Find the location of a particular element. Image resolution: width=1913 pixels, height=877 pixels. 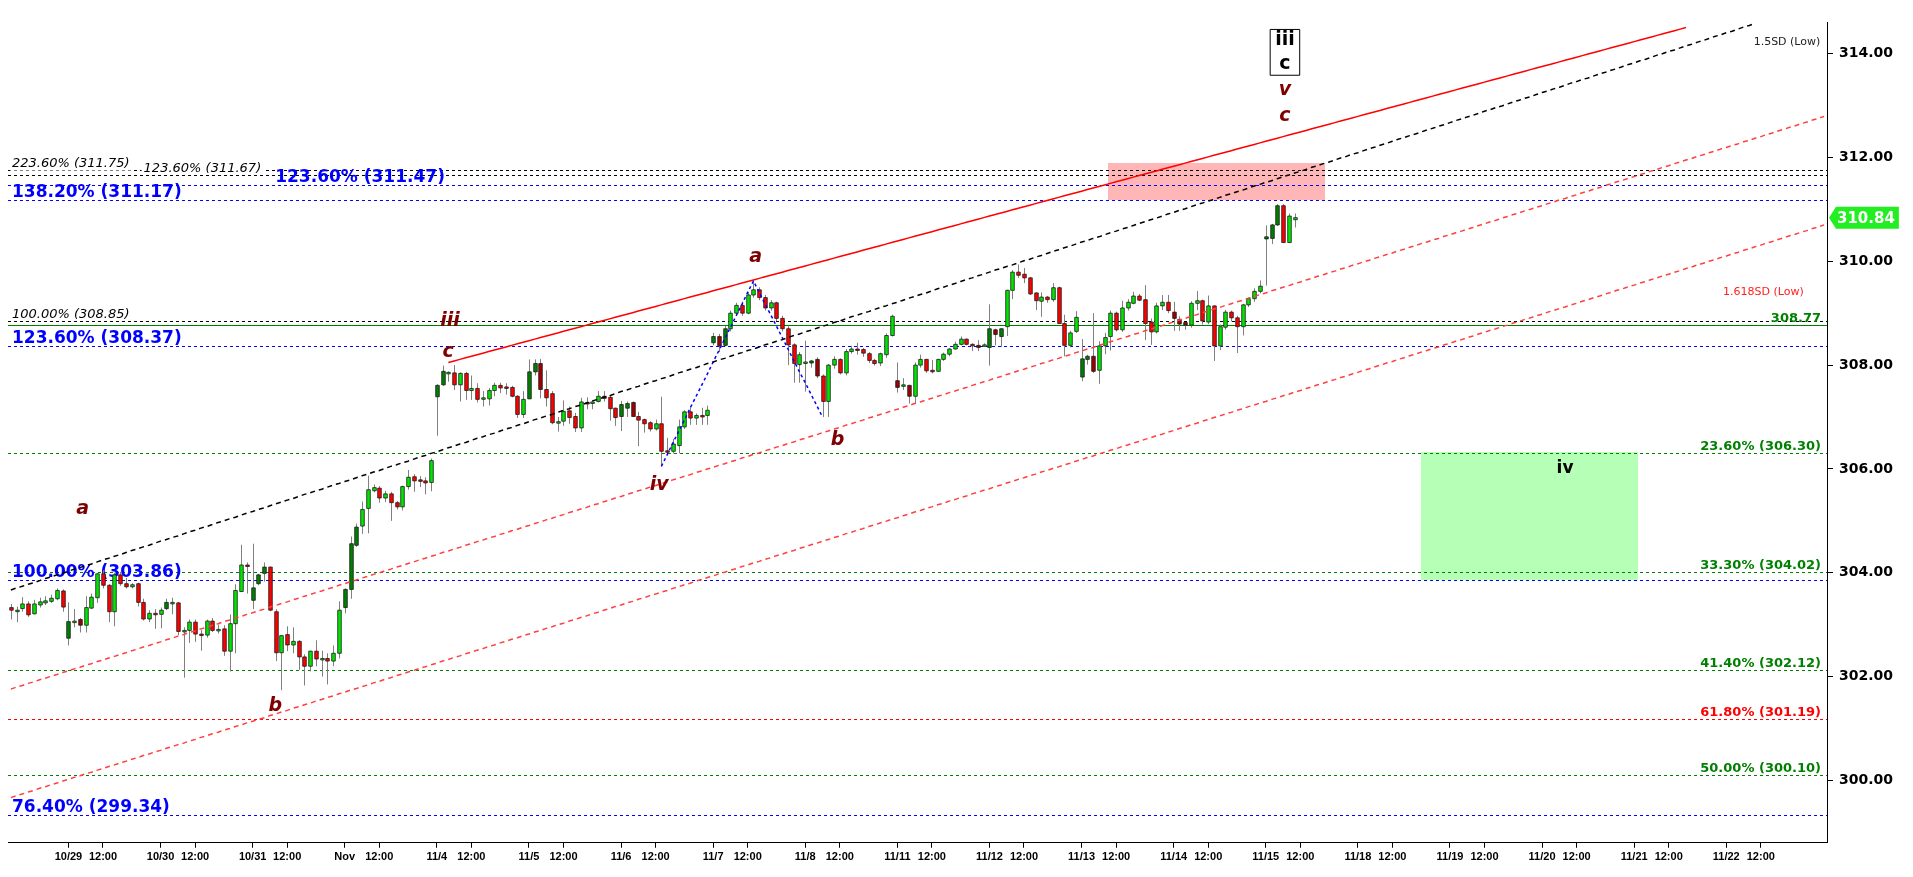

x-tick-label: 11/12 is located at coordinates (989, 856).